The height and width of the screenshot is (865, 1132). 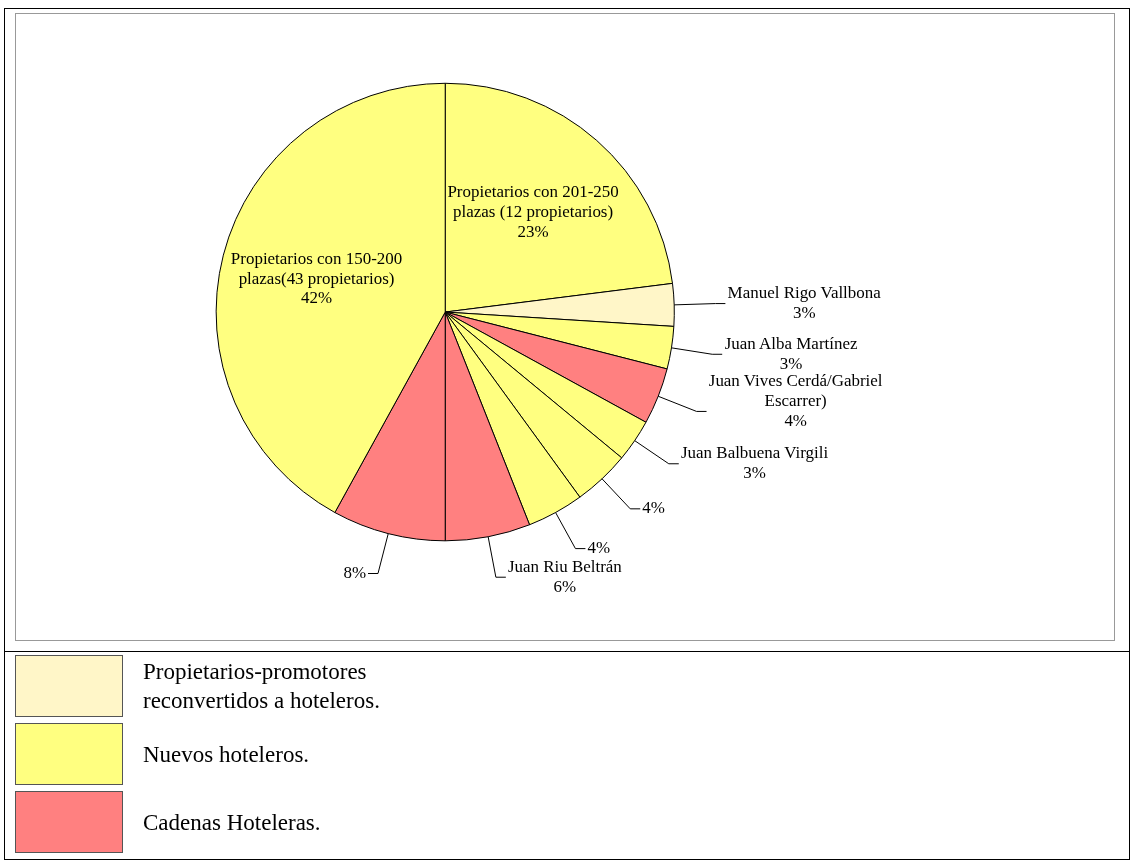 What do you see at coordinates (262, 686) in the screenshot?
I see `text: Propietarios-promotores reconvertidos a hoteleros.` at bounding box center [262, 686].